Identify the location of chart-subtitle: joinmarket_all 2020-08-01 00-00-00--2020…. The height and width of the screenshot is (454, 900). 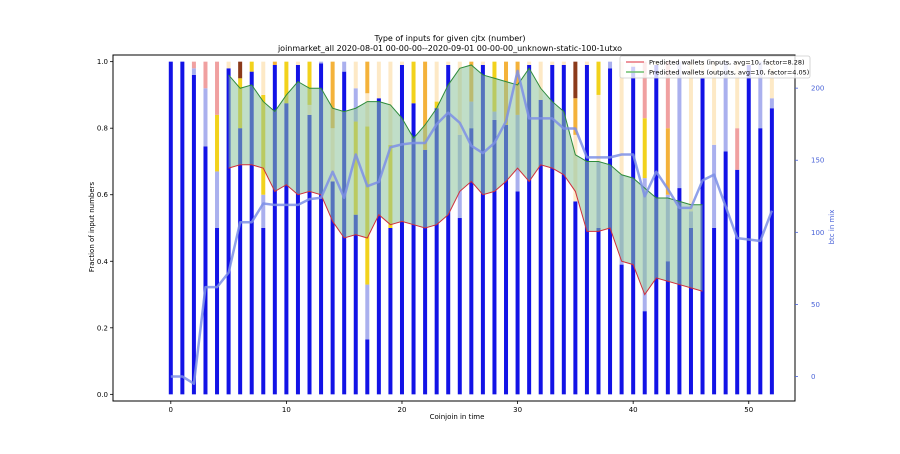
(449, 48).